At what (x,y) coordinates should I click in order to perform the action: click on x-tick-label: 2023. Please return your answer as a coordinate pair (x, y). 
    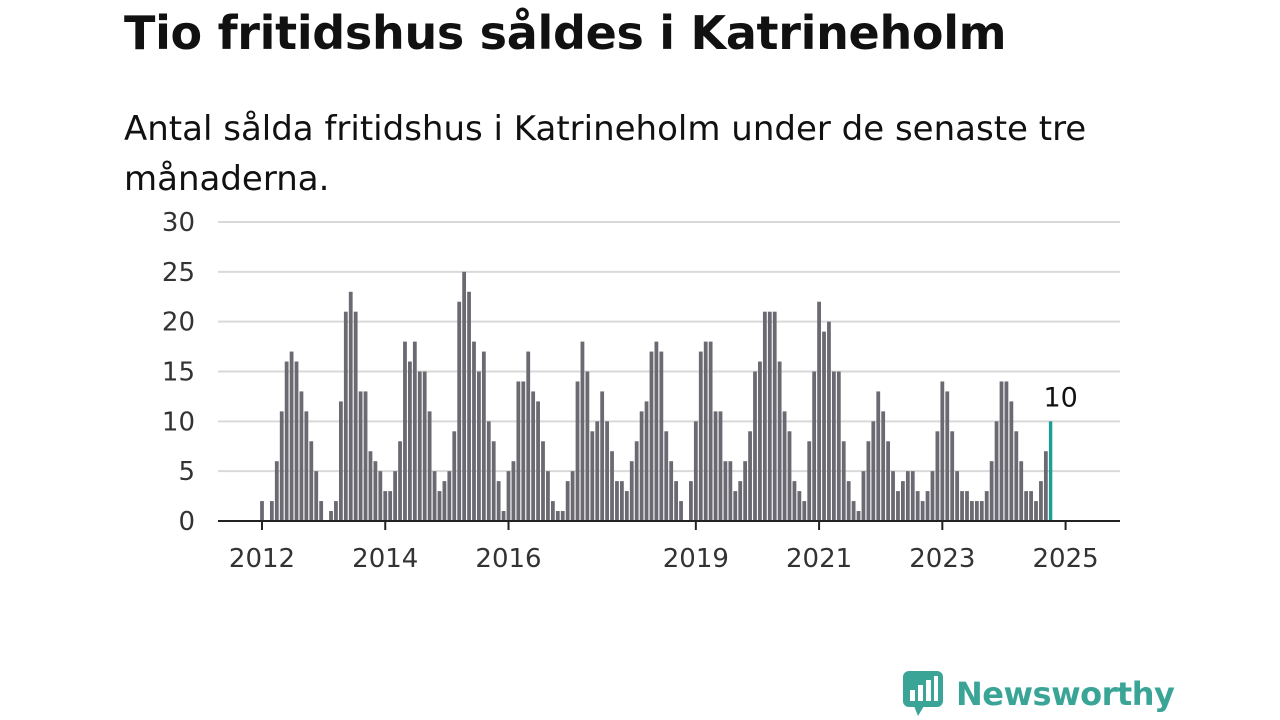
    Looking at the image, I should click on (942, 559).